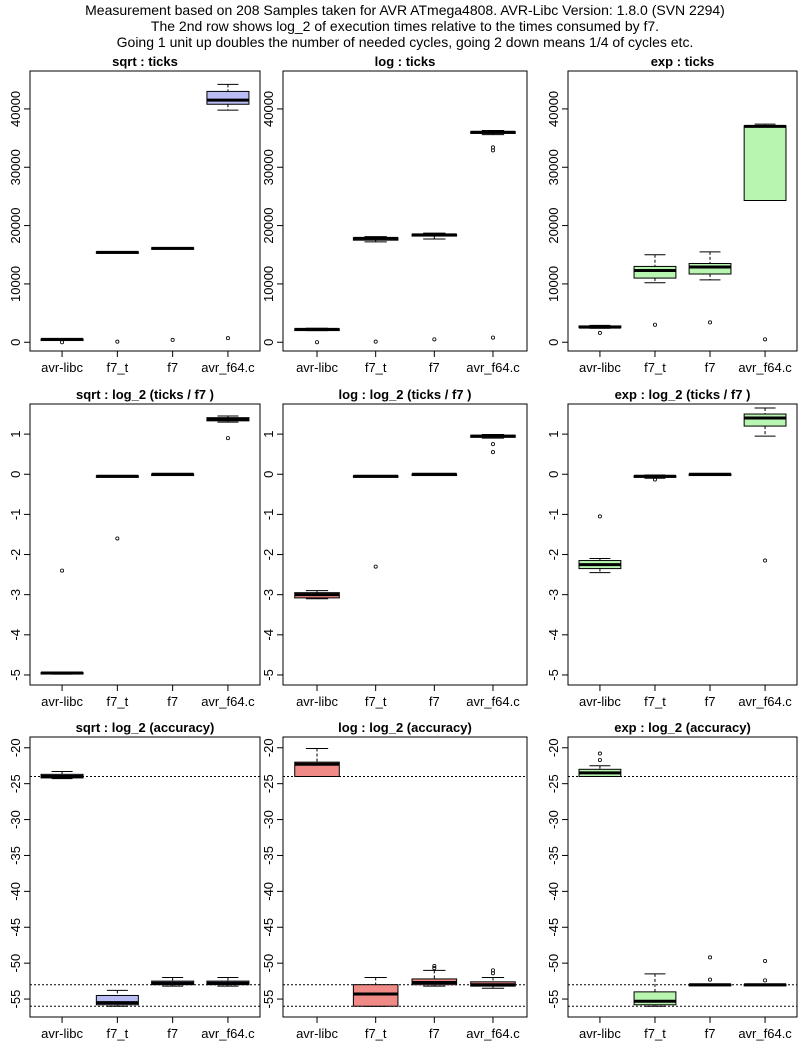 This screenshot has height=1050, width=810. I want to click on y-tick-label: -45, so click(268, 927).